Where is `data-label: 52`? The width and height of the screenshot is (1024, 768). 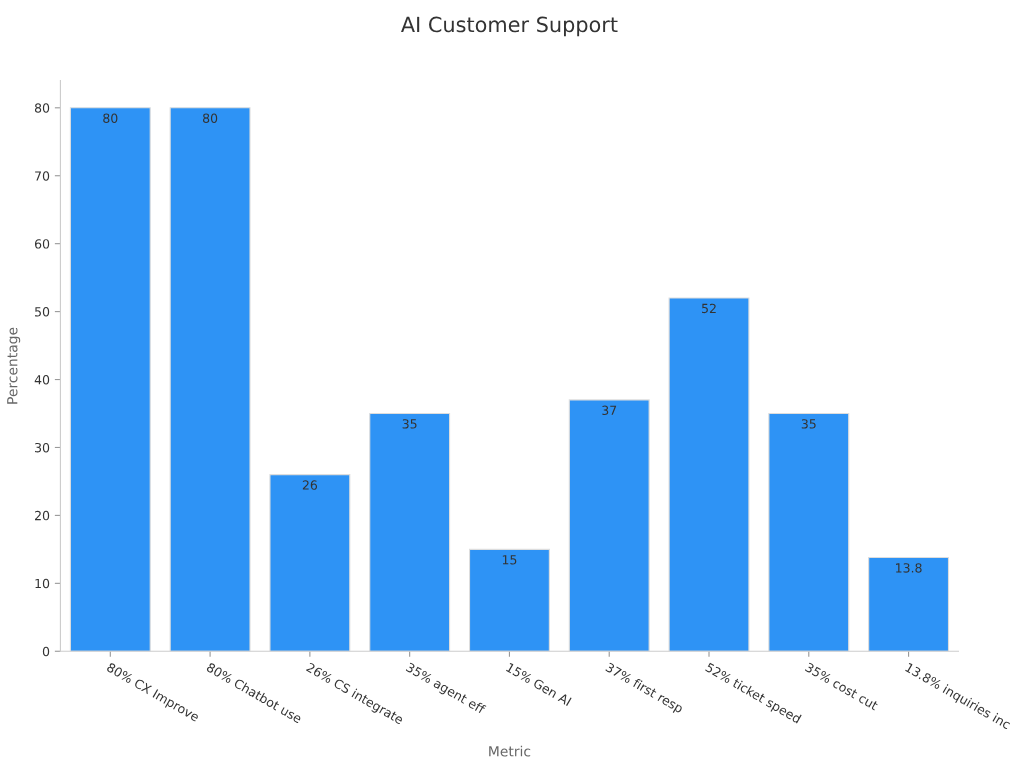 data-label: 52 is located at coordinates (709, 308).